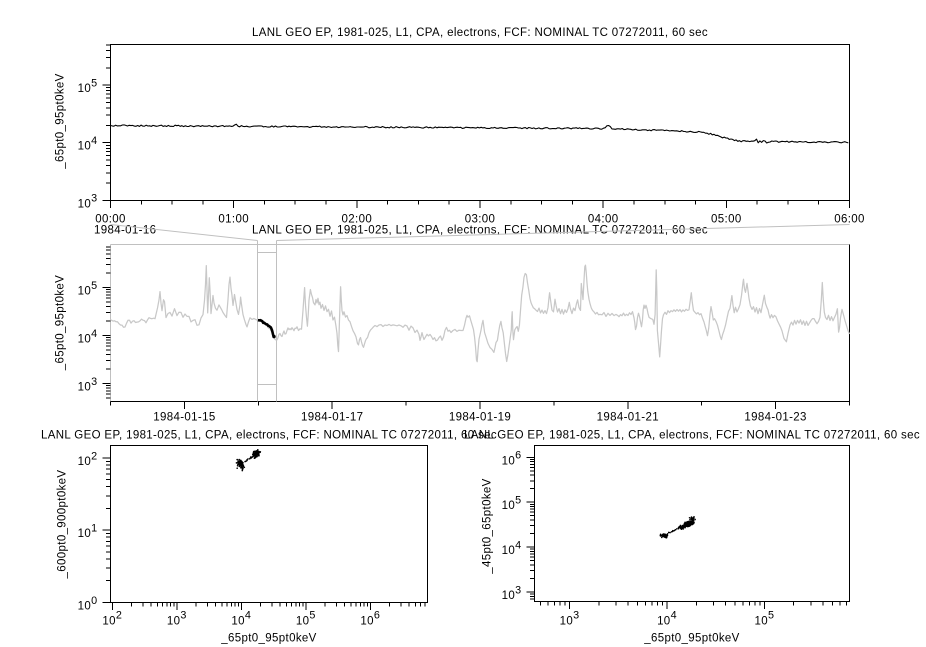  Describe the element at coordinates (63, 525) in the screenshot. I see `svg-text: _600pt0_900pt0keV` at that location.